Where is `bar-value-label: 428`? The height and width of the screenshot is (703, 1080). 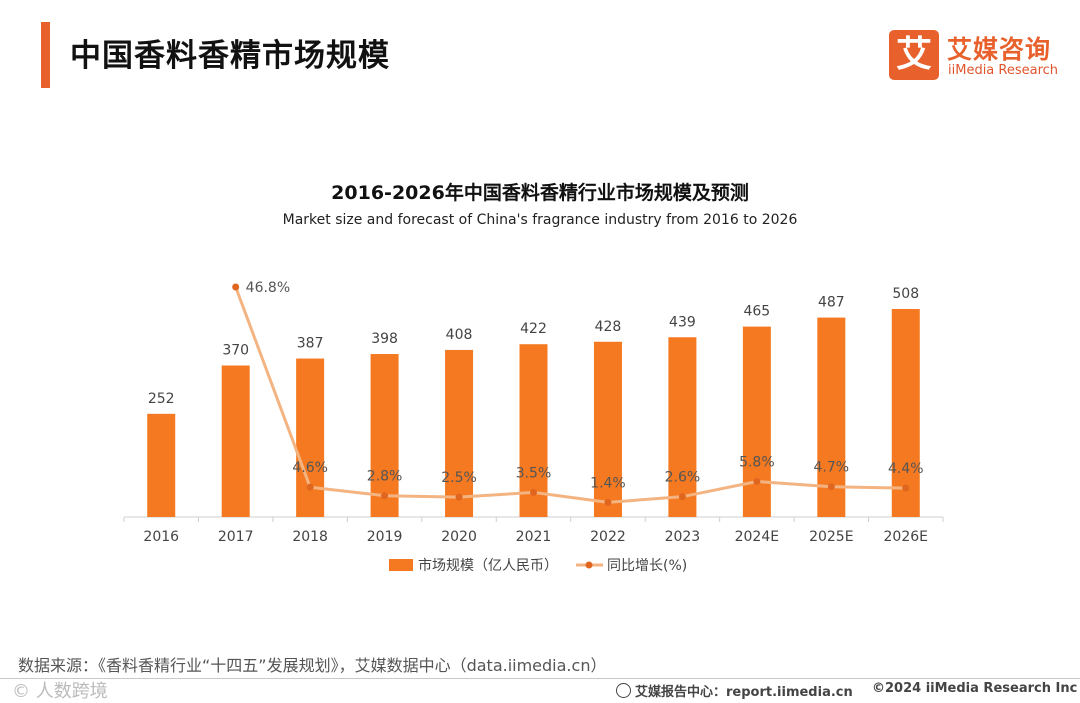 bar-value-label: 428 is located at coordinates (608, 327).